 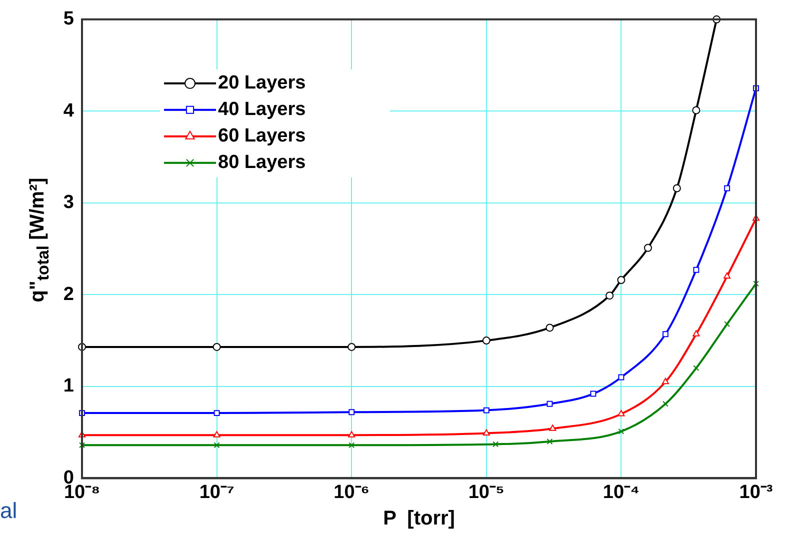 I want to click on x-tick-label: 10⁻⁴, so click(x=621, y=492).